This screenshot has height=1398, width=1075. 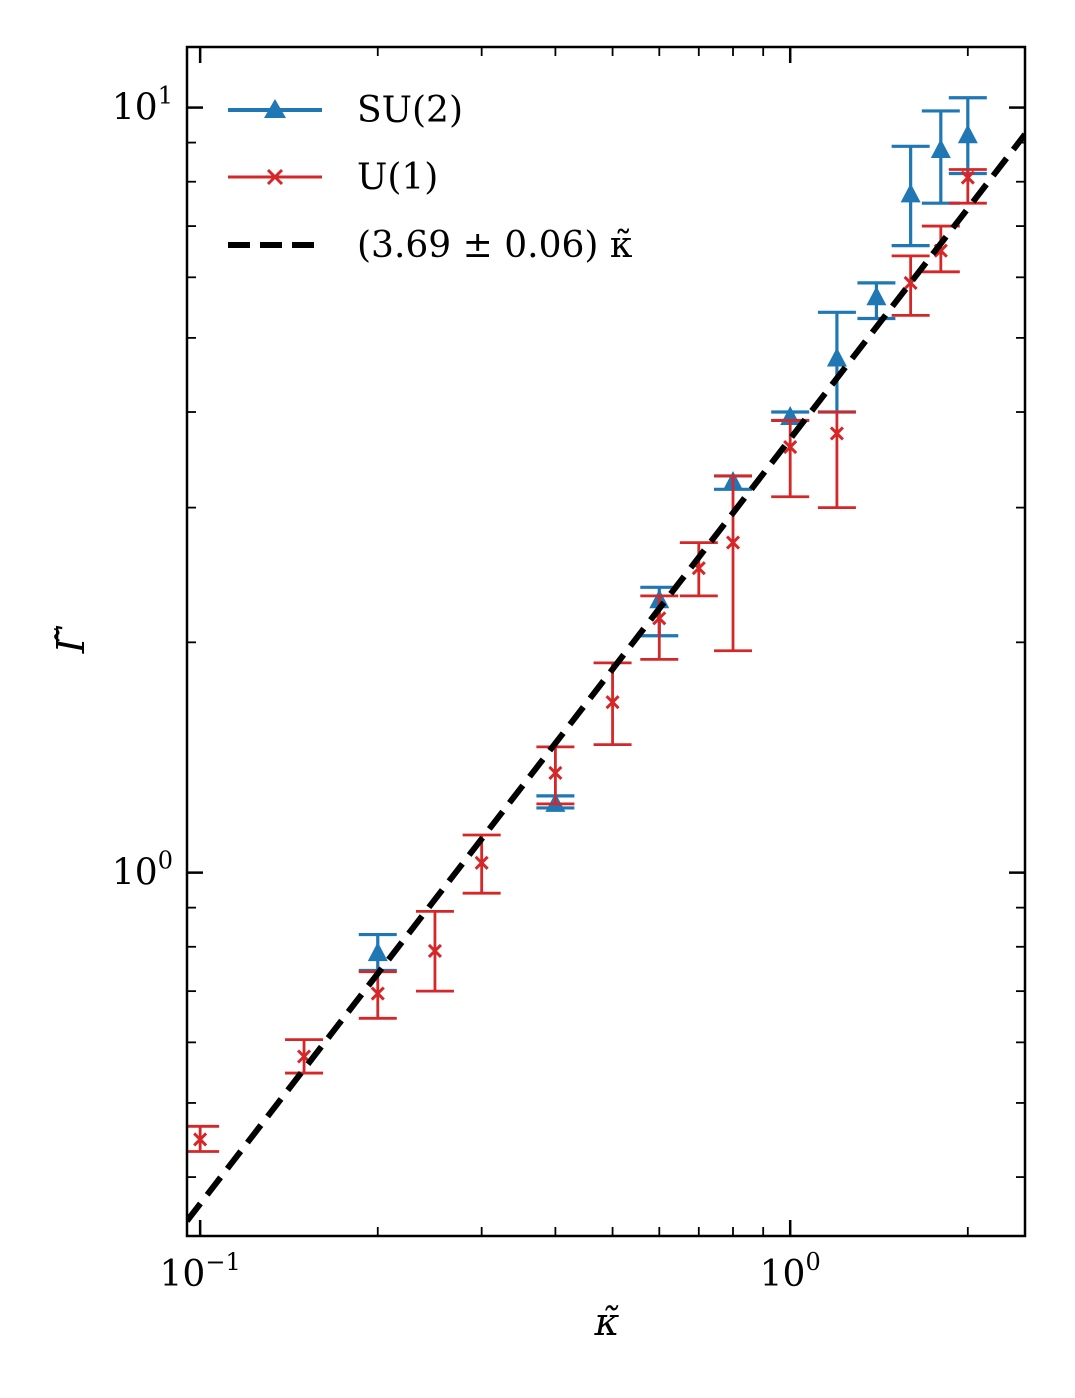 I want to click on y-tick-label-exp: 1, so click(x=165, y=96).